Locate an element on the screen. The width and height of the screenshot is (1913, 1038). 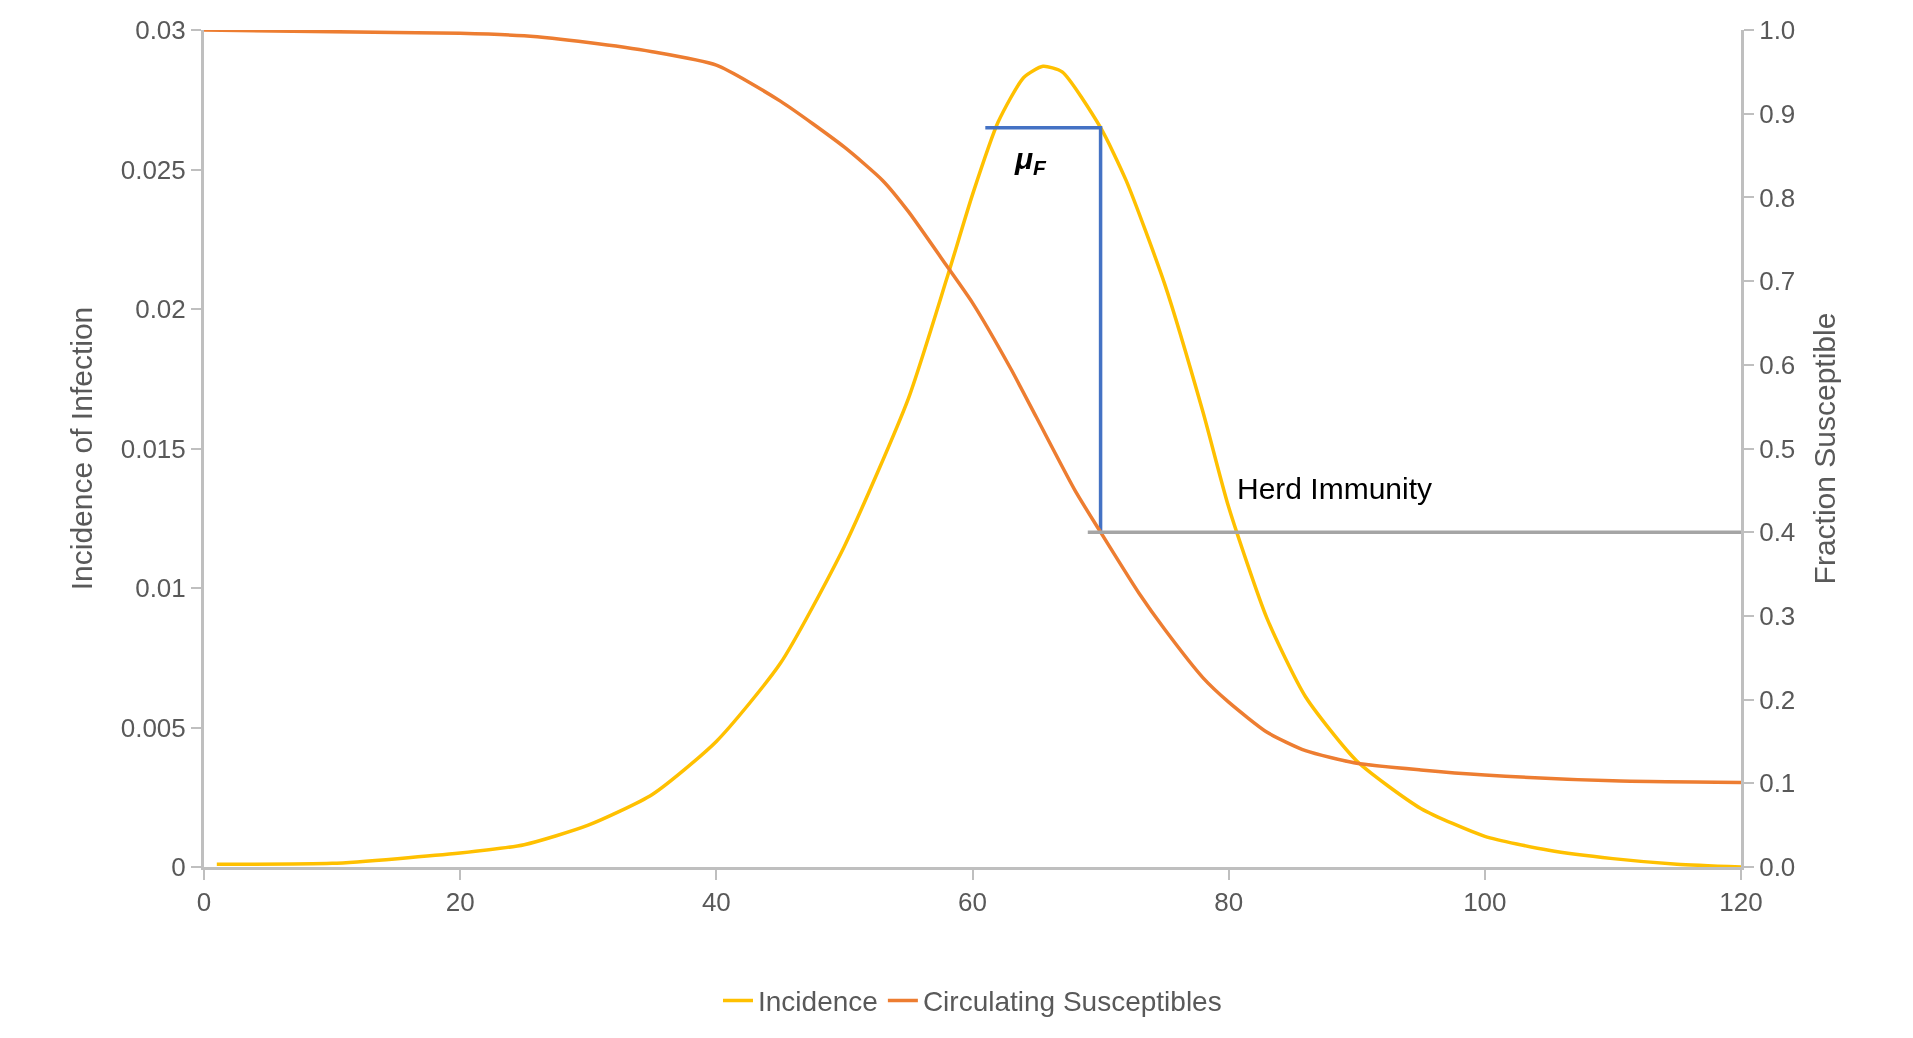
y-tick-label: 0.015 is located at coordinates (153, 448).